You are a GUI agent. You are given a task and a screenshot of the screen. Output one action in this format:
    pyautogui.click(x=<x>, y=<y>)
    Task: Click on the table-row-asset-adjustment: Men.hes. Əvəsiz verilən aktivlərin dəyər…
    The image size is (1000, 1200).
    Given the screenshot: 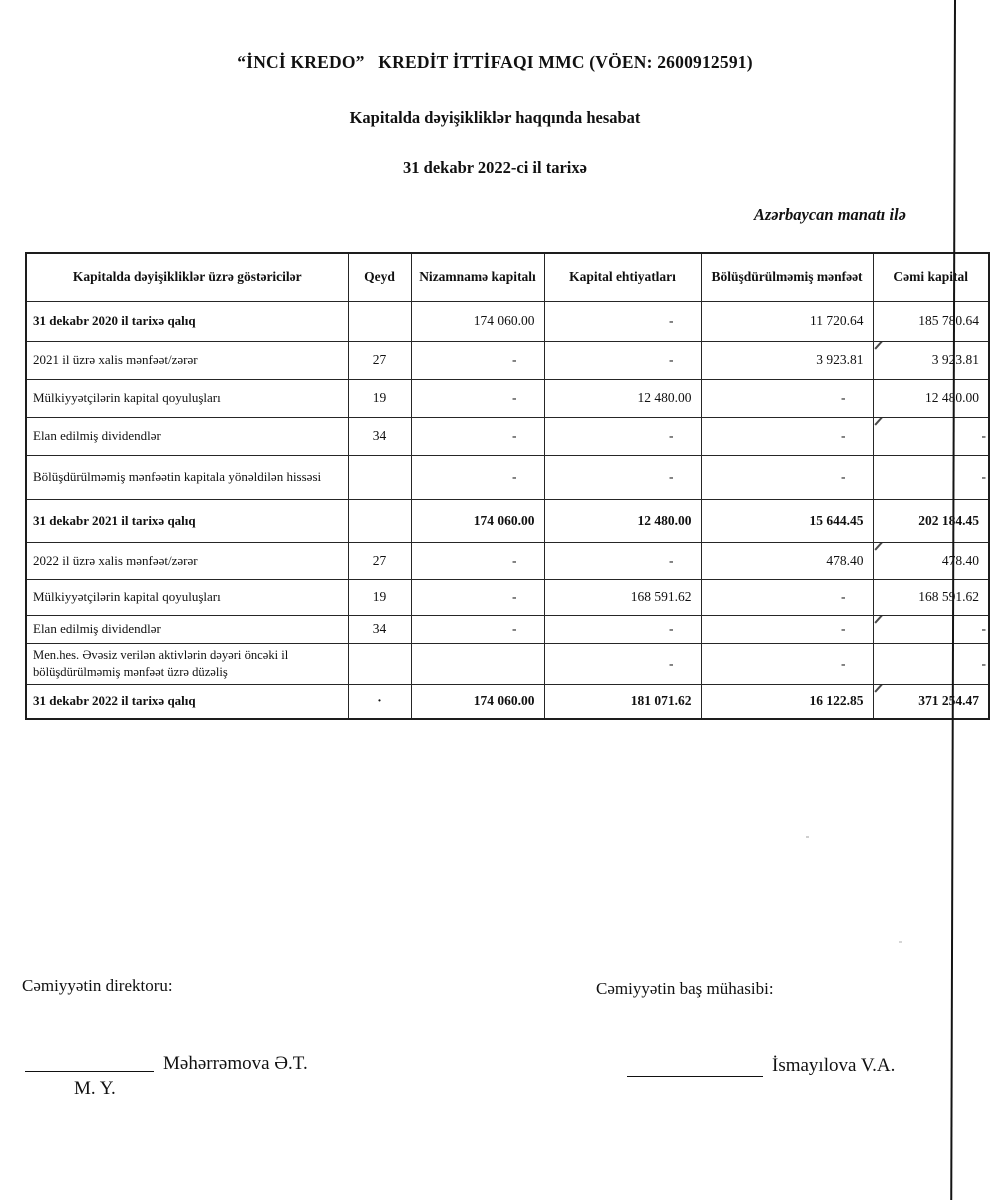 What is the action you would take?
    pyautogui.click(x=507, y=663)
    